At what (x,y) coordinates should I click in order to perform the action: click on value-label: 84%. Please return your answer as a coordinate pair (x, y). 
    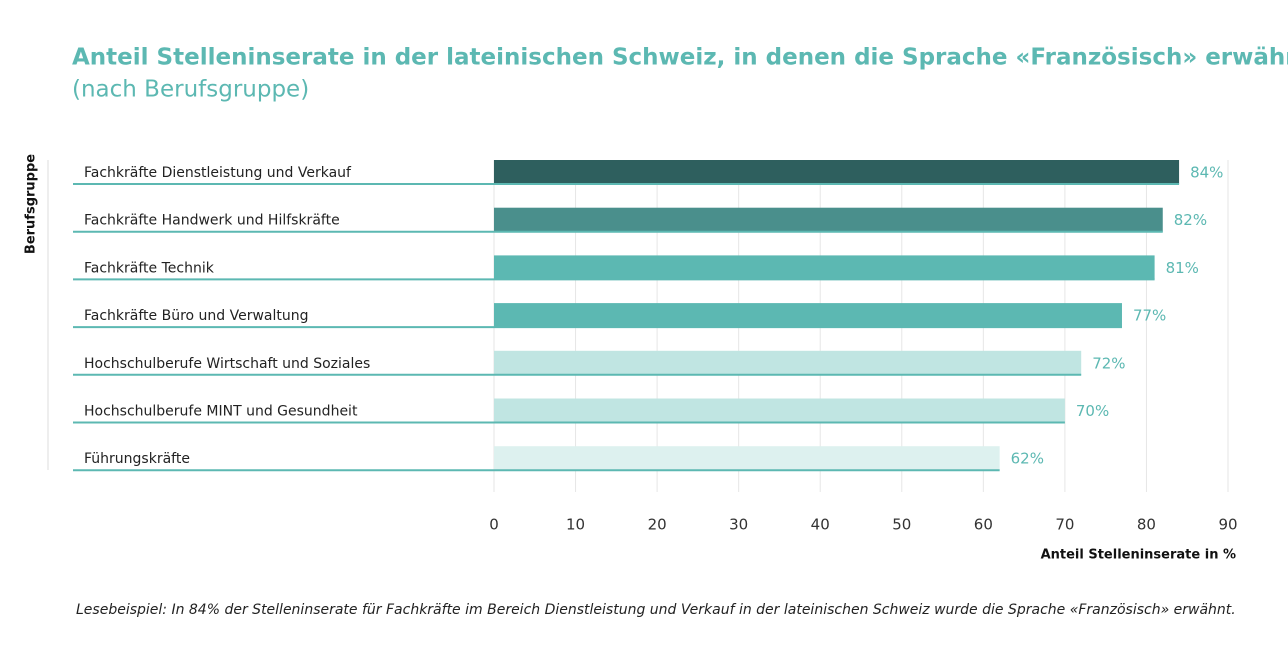
    Looking at the image, I should click on (1206, 173).